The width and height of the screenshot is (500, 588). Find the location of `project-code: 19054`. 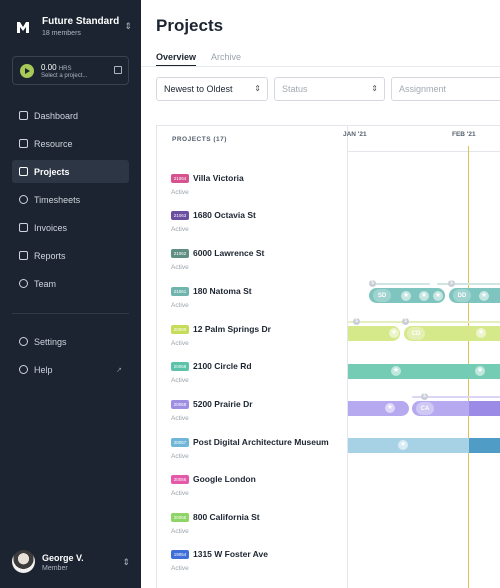

project-code: 19054 is located at coordinates (180, 554).